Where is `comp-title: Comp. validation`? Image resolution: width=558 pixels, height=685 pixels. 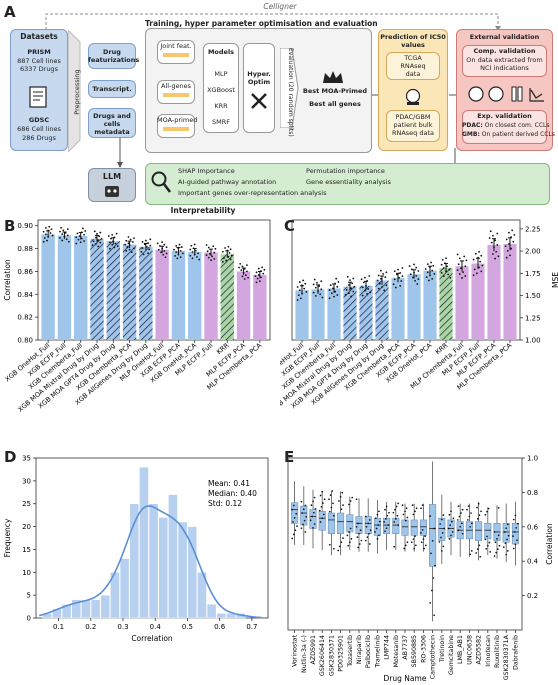 comp-title: Comp. validation is located at coordinates (504, 51).